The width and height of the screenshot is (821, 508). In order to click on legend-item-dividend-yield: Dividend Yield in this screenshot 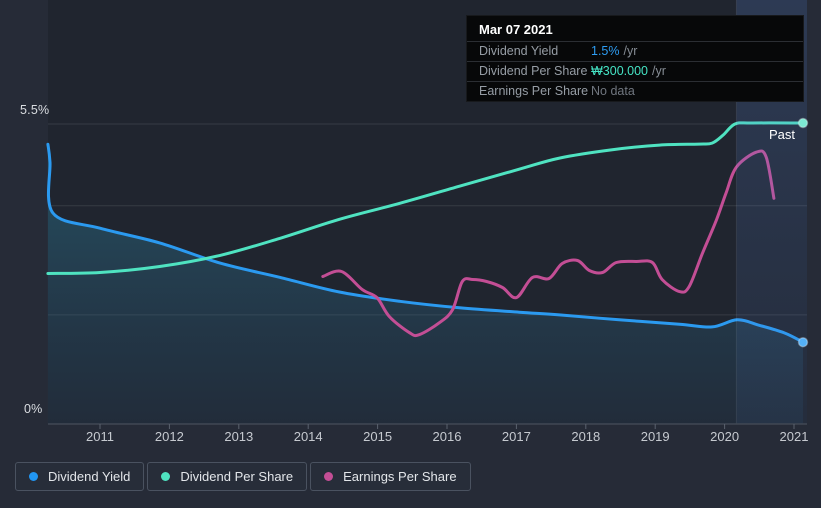, I will do `click(80, 476)`.